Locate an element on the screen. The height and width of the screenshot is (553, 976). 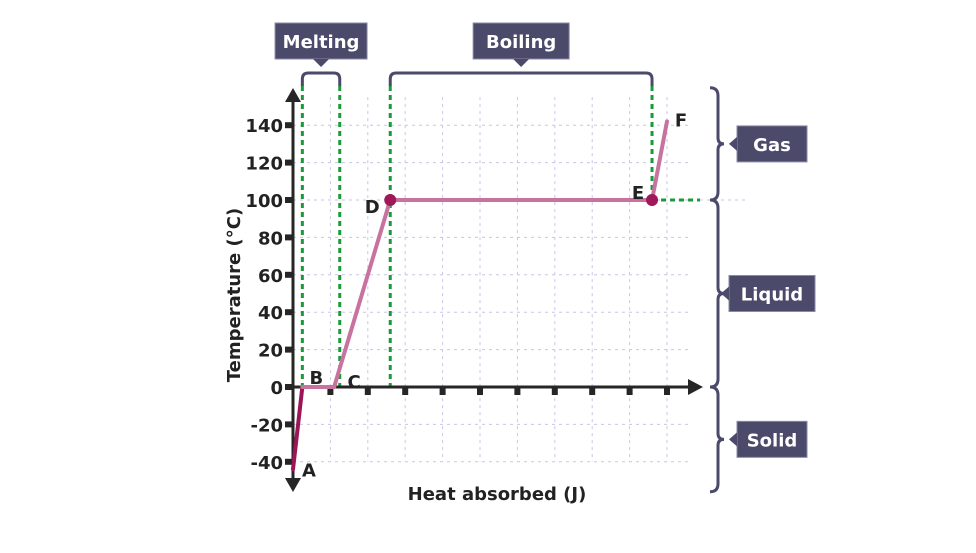
point-markers is located at coordinates (521, 200).